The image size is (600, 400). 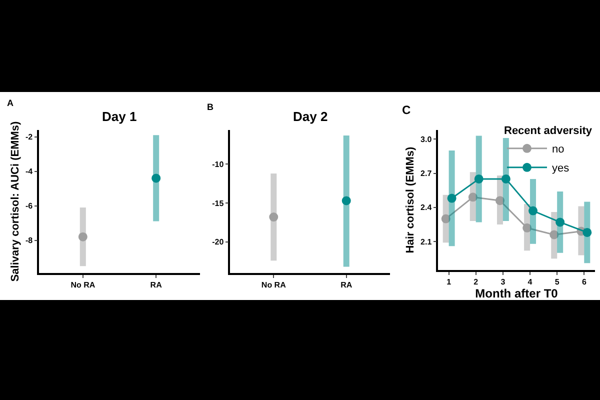 I want to click on chart-title: Day 2, so click(x=310, y=116).